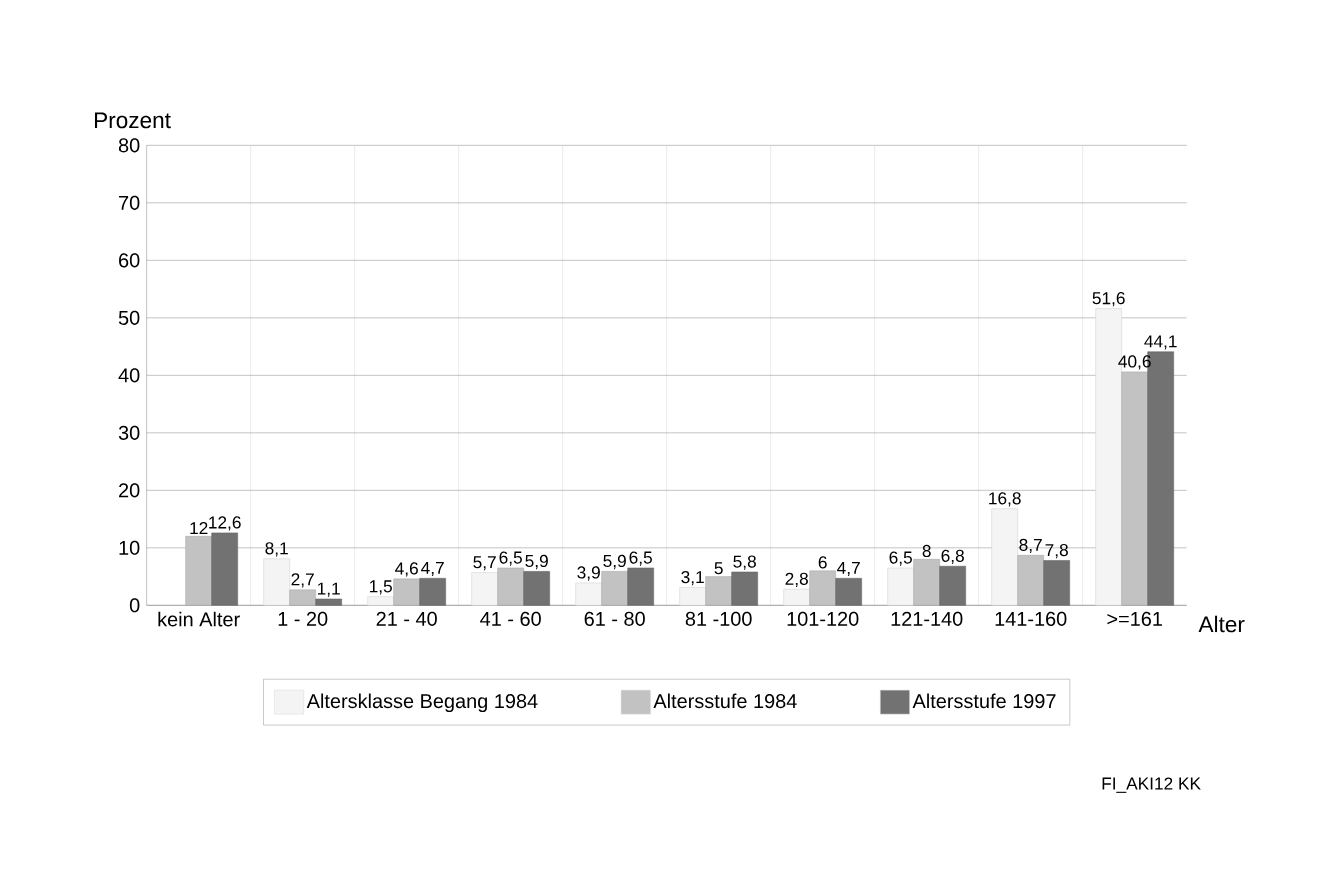  What do you see at coordinates (1221, 624) in the screenshot?
I see `x-axis-title: Alter` at bounding box center [1221, 624].